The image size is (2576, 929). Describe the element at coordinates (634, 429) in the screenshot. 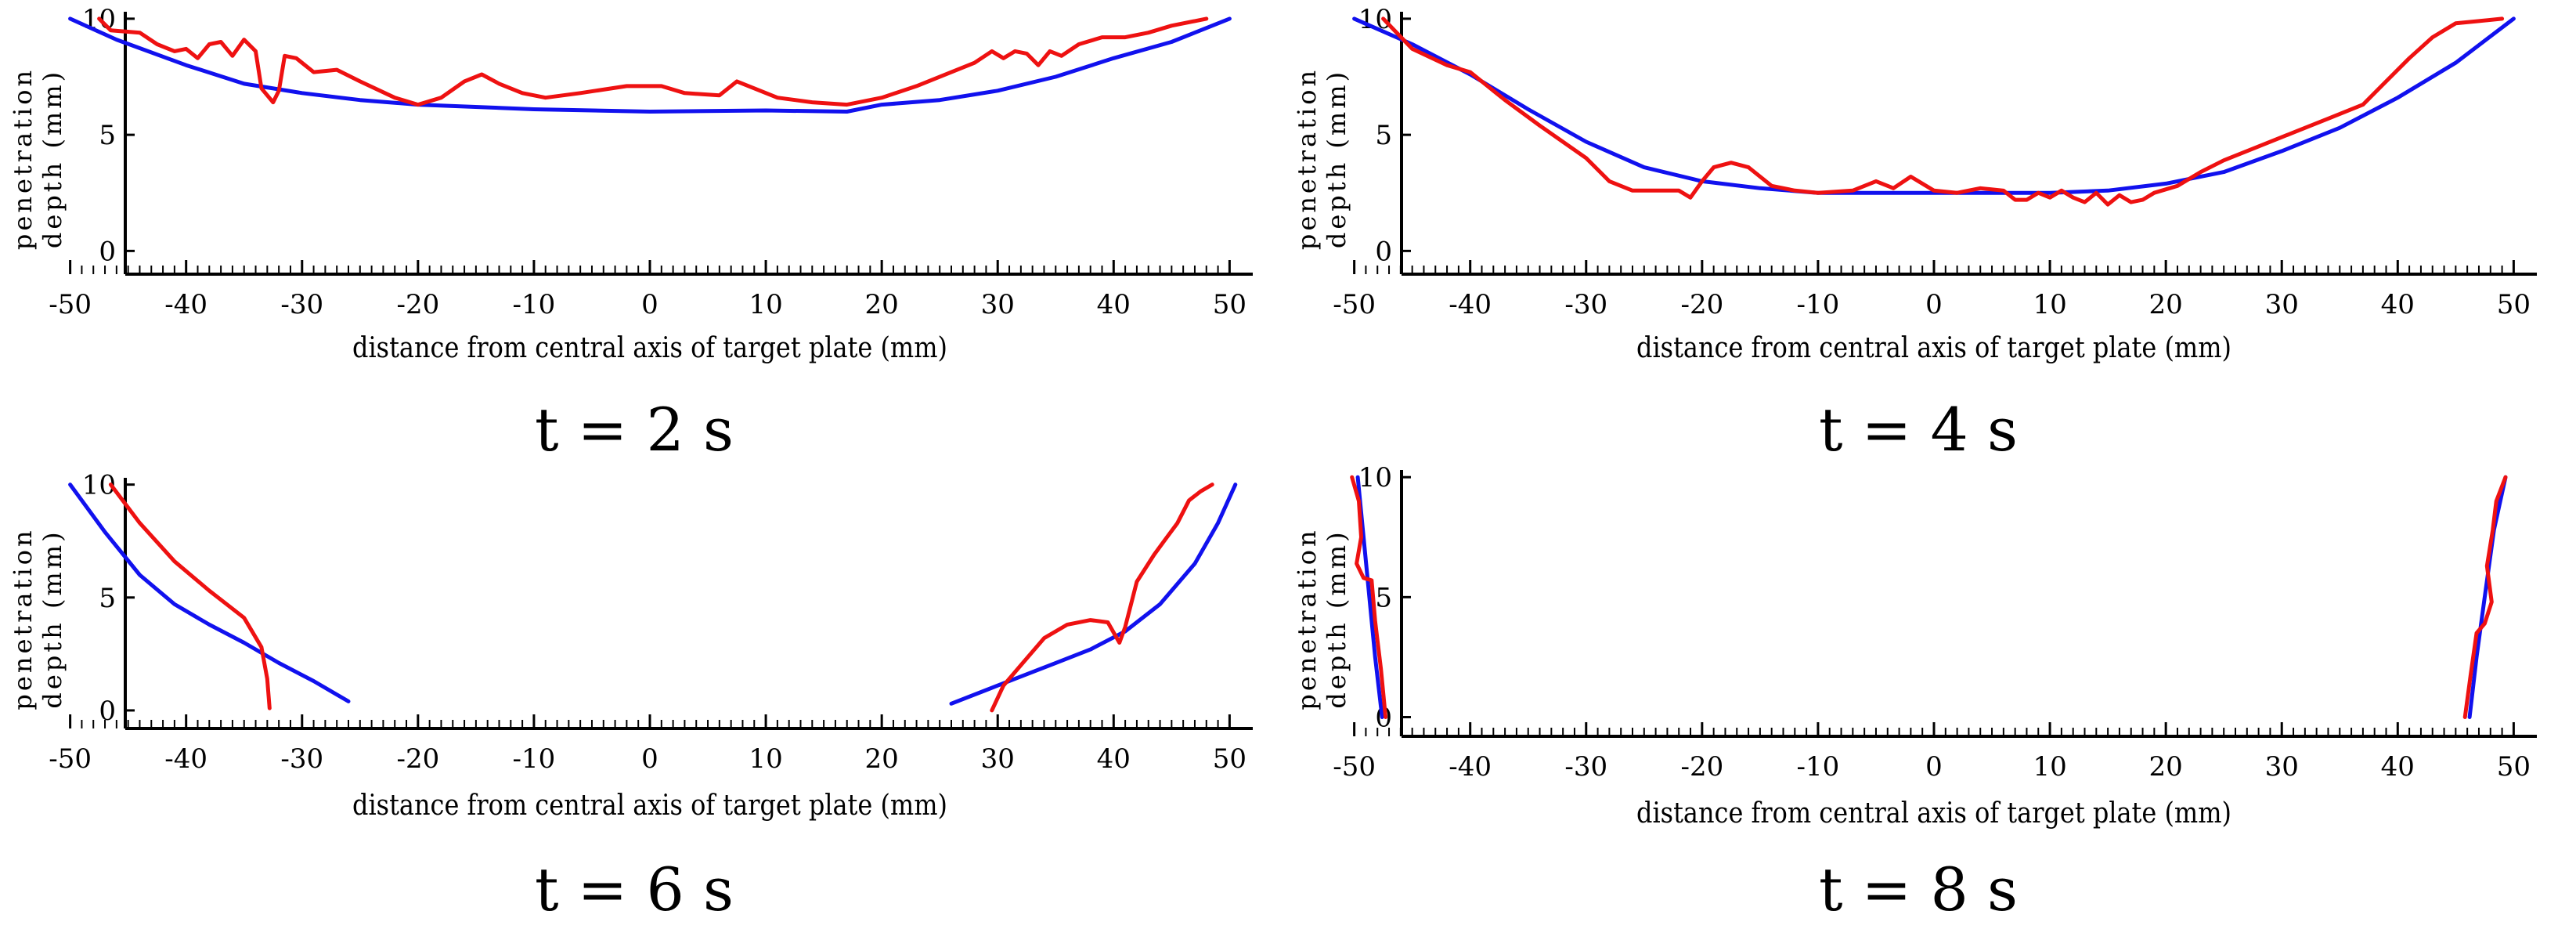

I see `panel-caption: t = 2 s` at that location.